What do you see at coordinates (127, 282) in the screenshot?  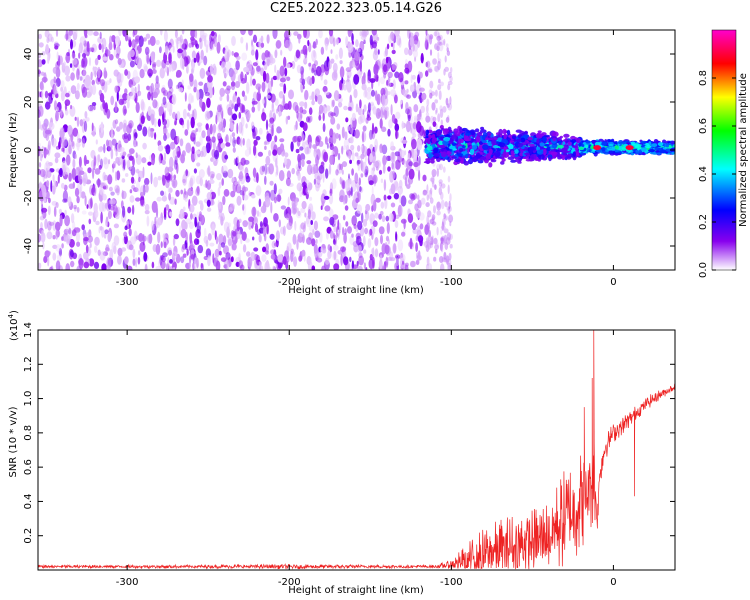 I see `x-tick-label: -300` at bounding box center [127, 282].